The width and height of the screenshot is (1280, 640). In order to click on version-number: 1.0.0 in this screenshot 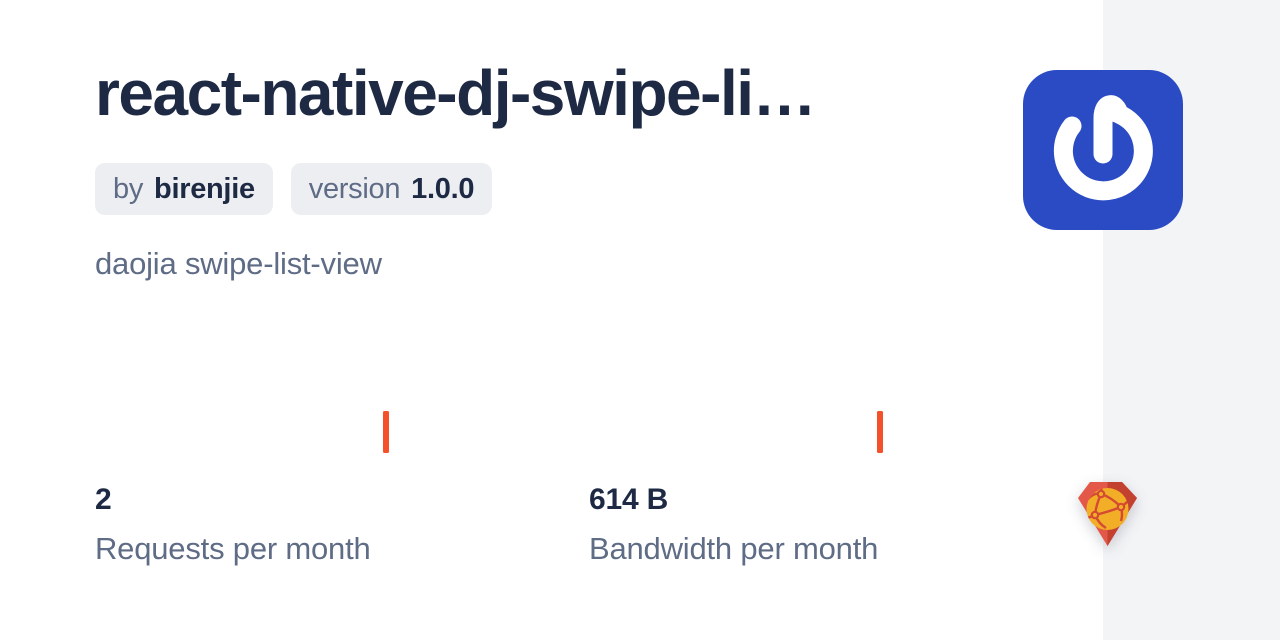, I will do `click(443, 188)`.